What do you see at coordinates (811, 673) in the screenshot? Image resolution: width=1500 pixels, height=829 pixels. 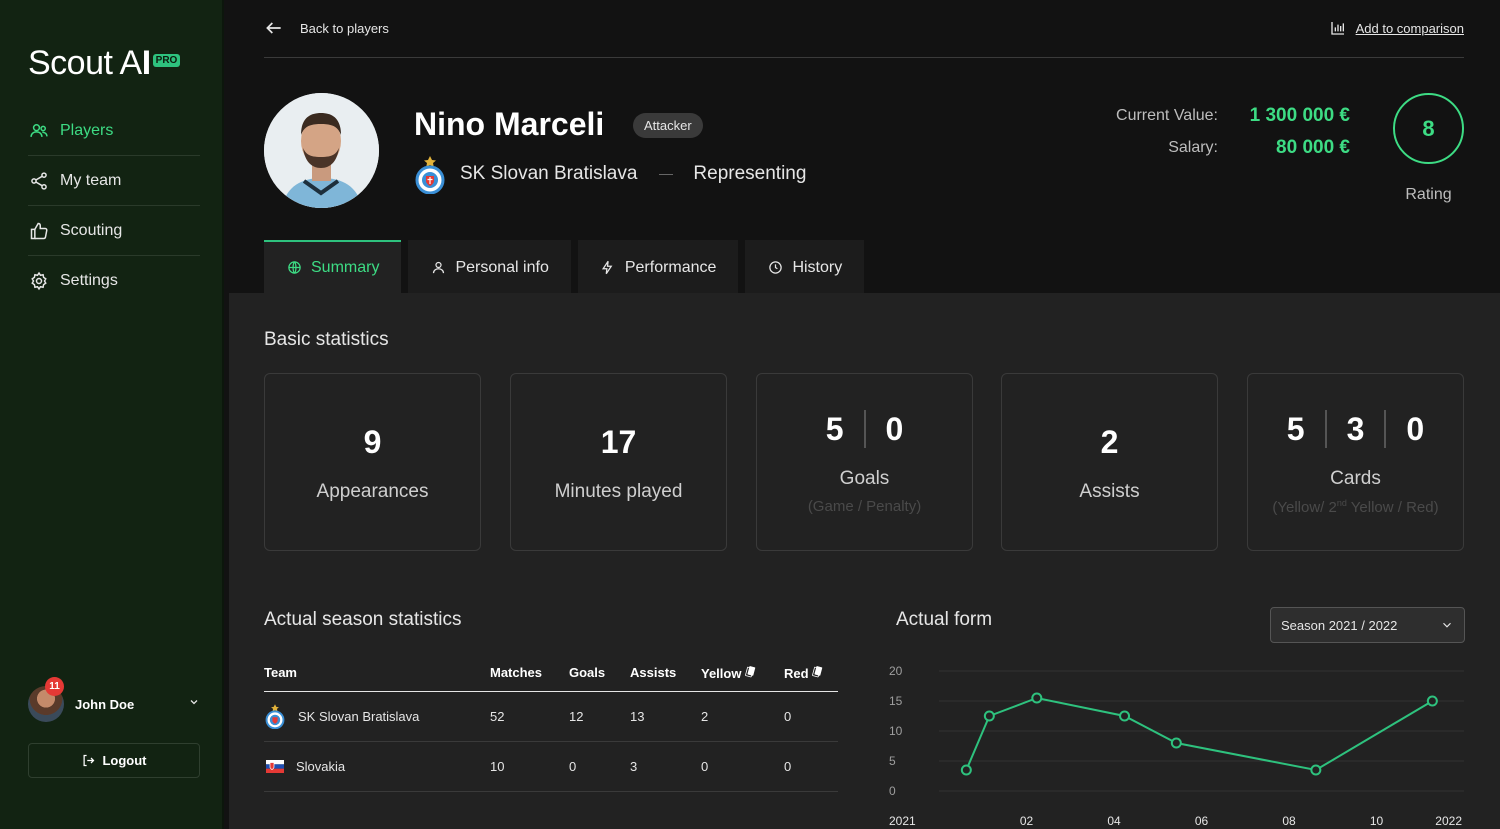 I see `col-red: Red` at bounding box center [811, 673].